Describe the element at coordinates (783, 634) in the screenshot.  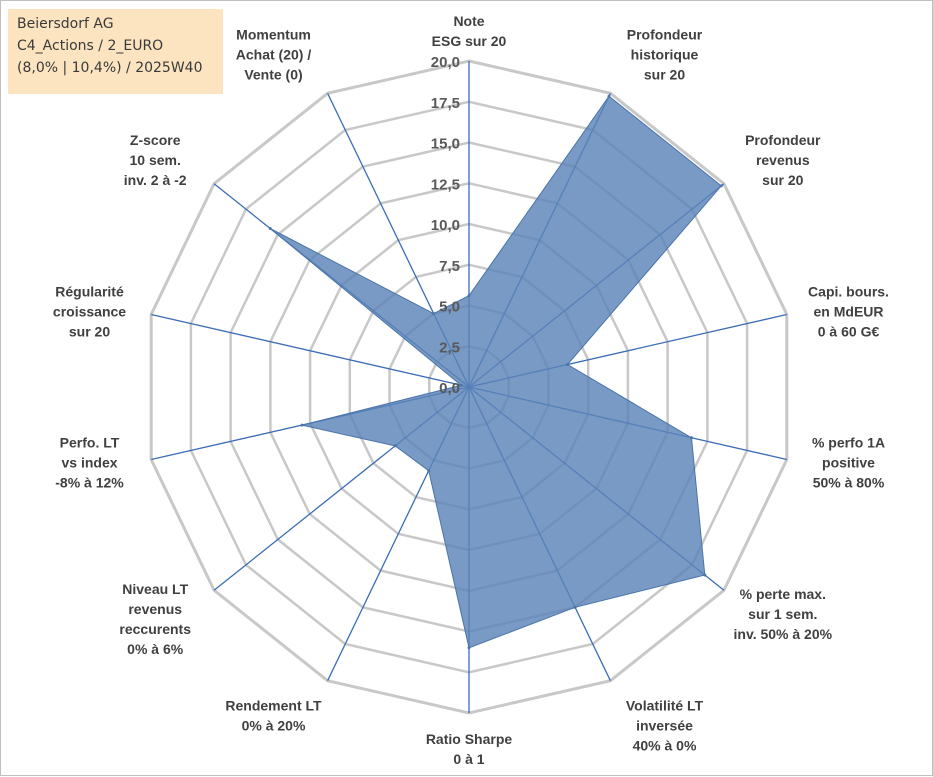
I see `axis-label-line: inv. 50% à 20%` at that location.